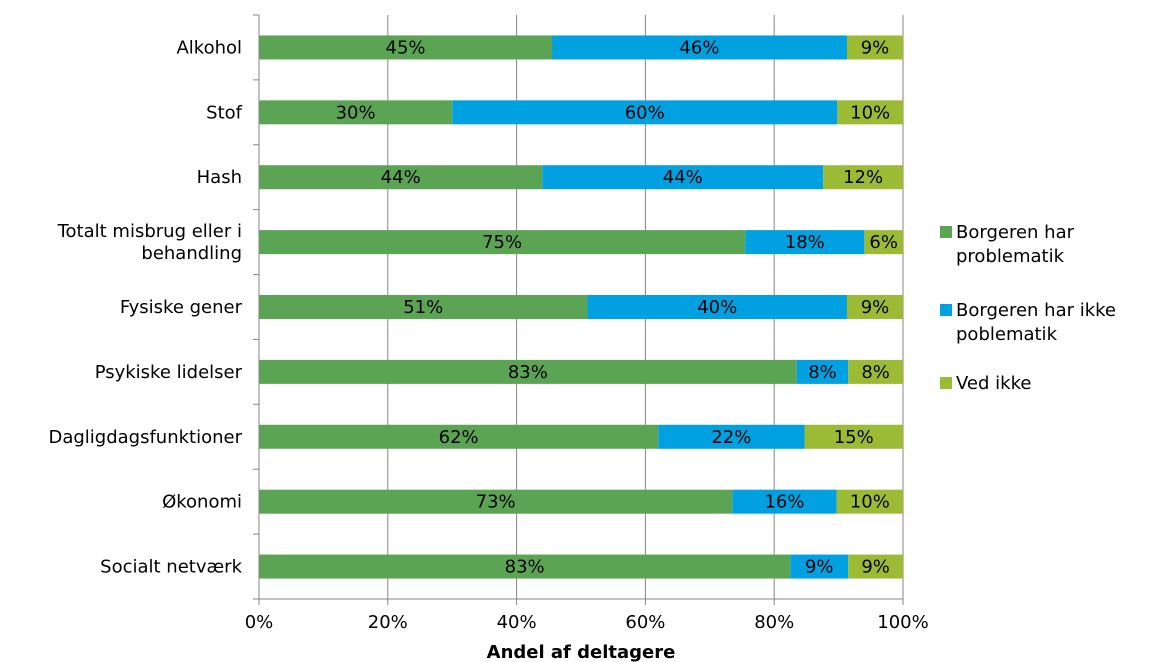 The width and height of the screenshot is (1149, 662). I want to click on bar-value-label: 46%, so click(699, 47).